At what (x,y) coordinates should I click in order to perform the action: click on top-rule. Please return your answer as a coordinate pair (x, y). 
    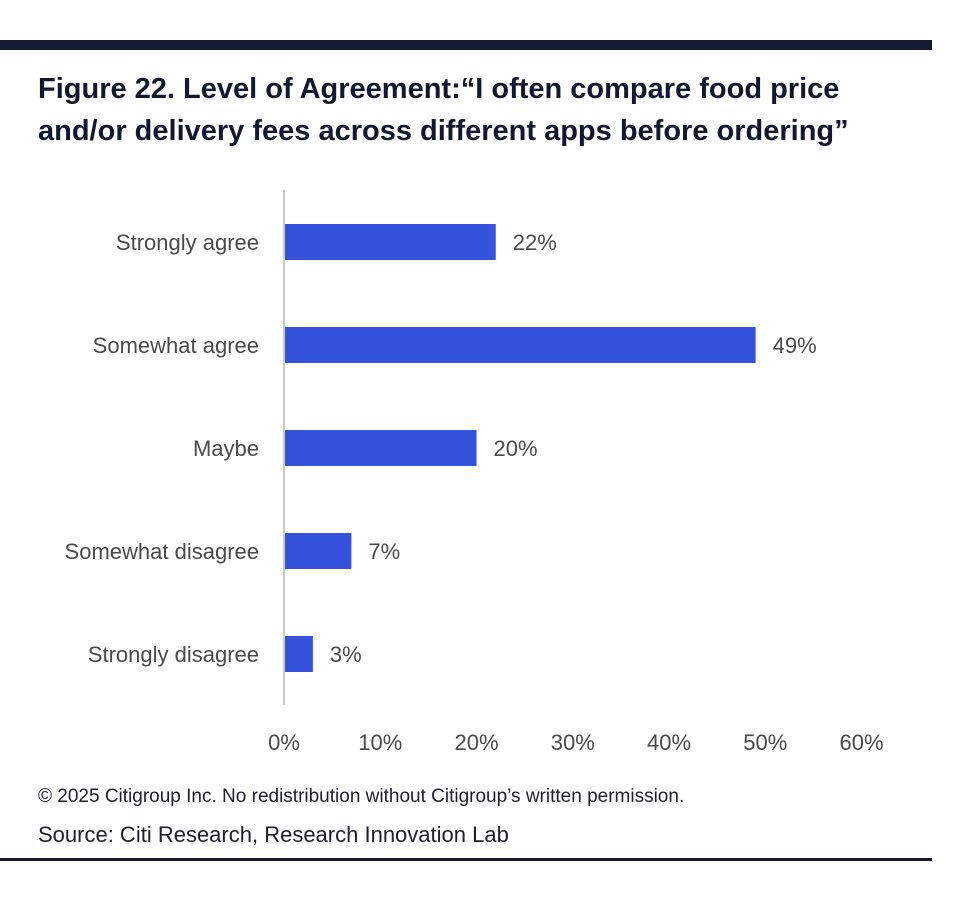
    Looking at the image, I should click on (466, 45).